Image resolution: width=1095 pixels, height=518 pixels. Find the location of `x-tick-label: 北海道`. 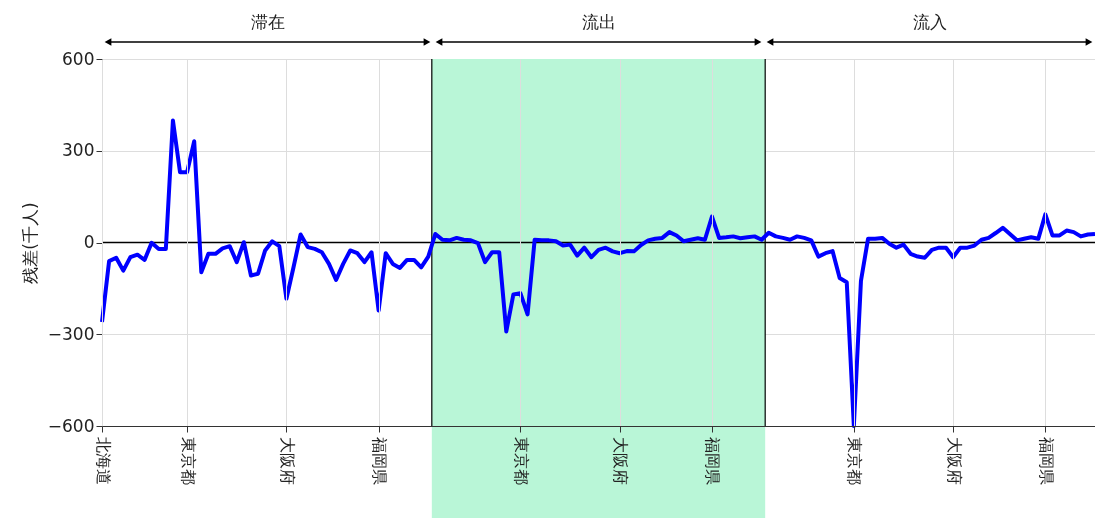

x-tick-label: 北海道 is located at coordinates (103, 460).